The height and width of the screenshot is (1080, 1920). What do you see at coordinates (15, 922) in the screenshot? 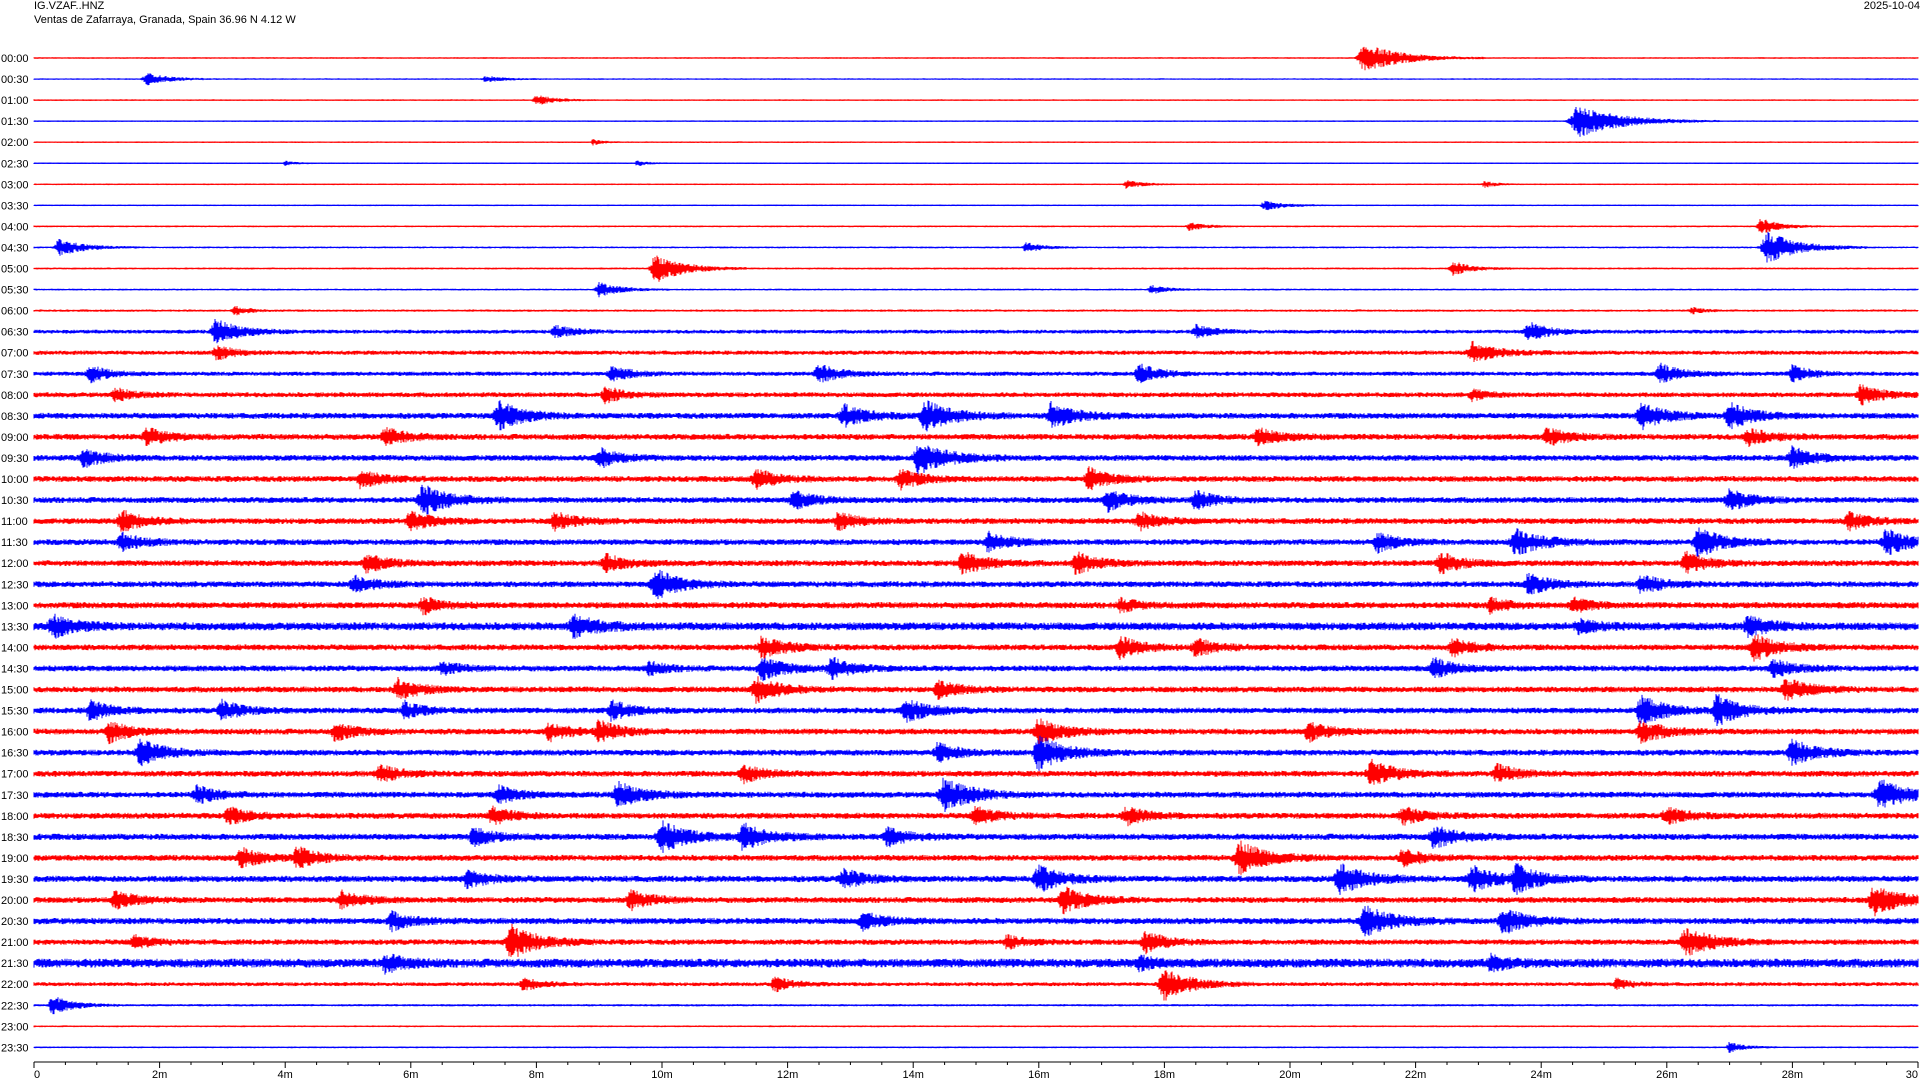
I see `row-label: 20:30` at bounding box center [15, 922].